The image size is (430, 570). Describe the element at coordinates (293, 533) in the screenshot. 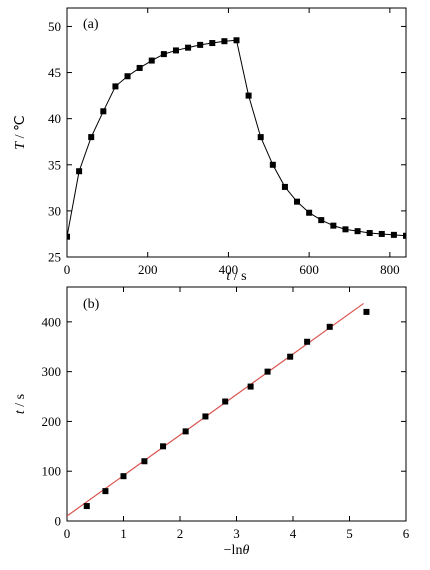

I see `x-tick-label: 4` at that location.